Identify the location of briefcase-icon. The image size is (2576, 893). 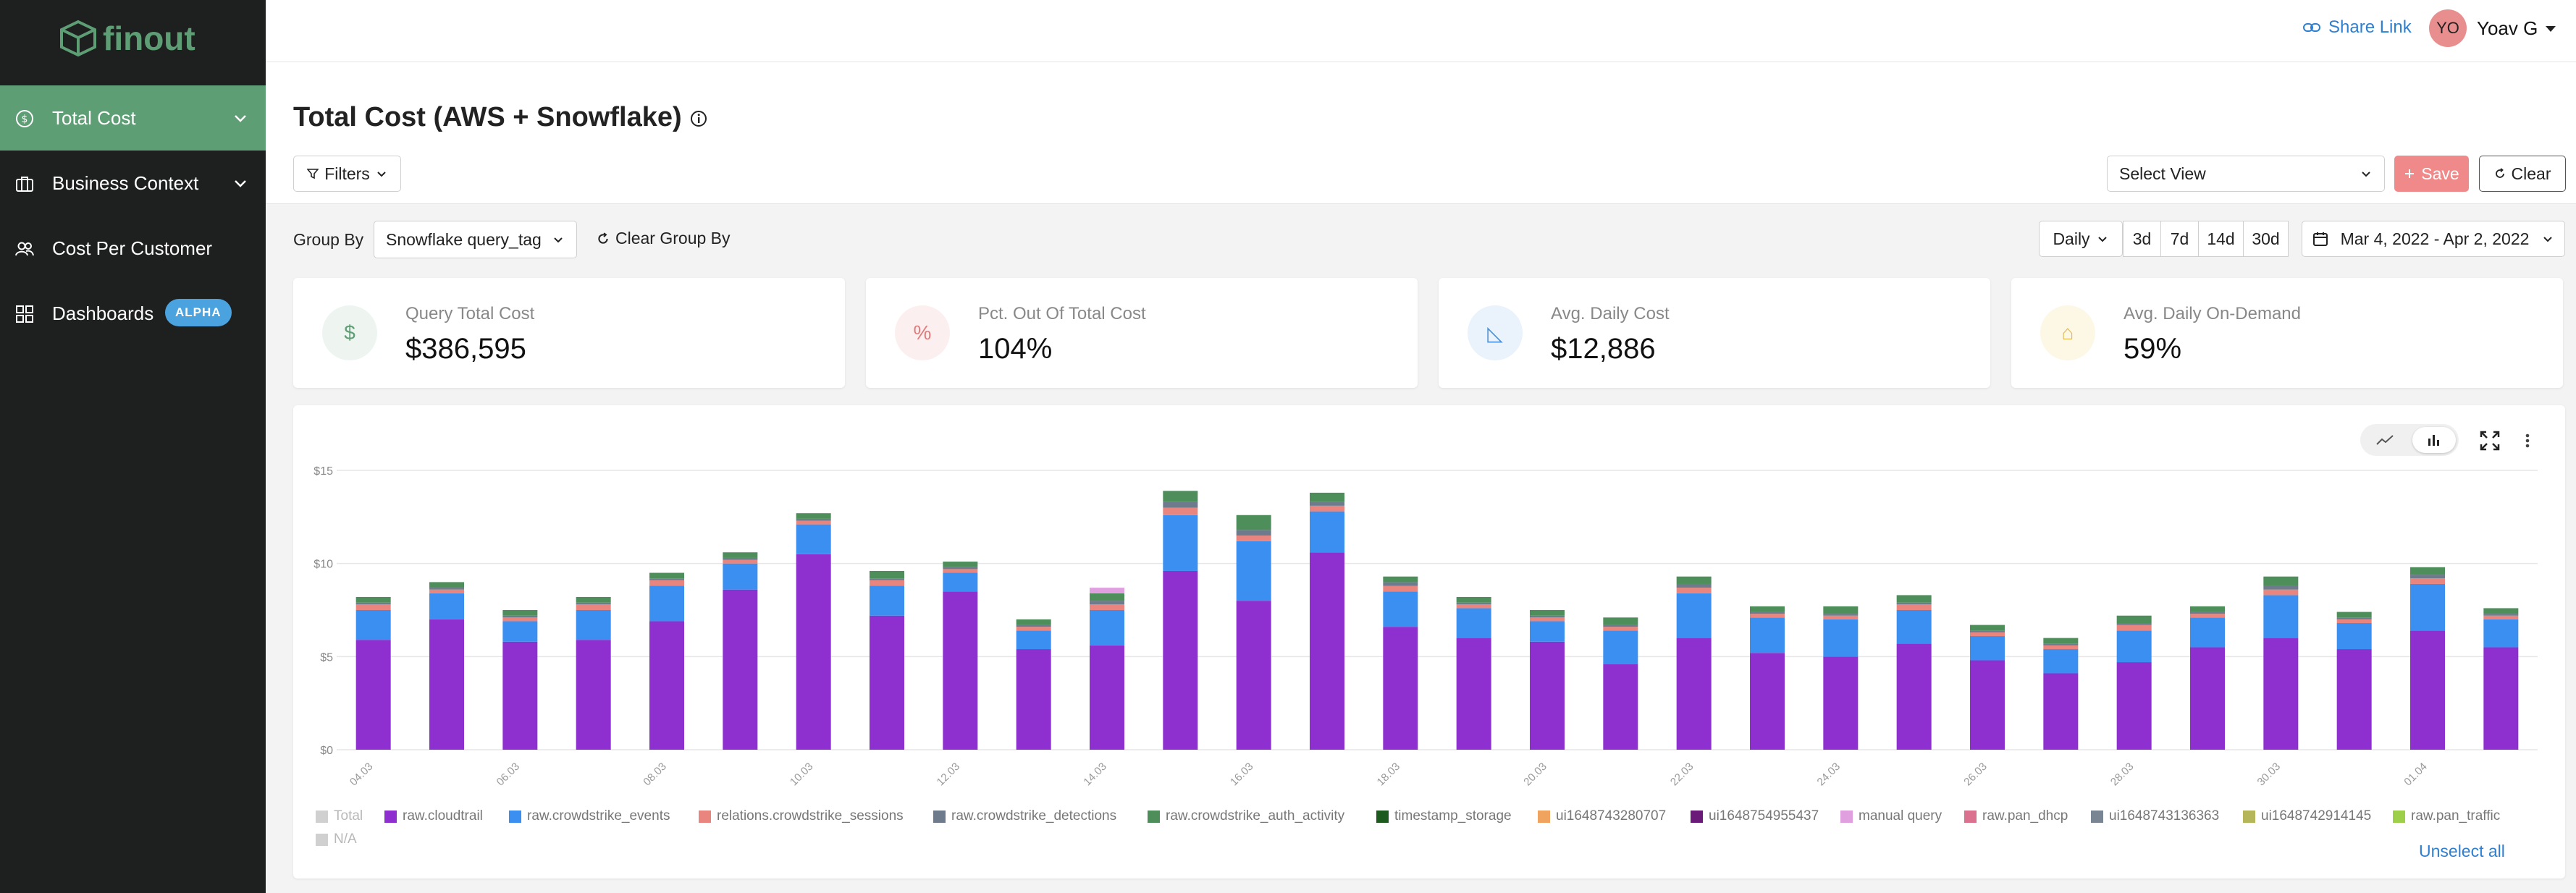
(24, 184).